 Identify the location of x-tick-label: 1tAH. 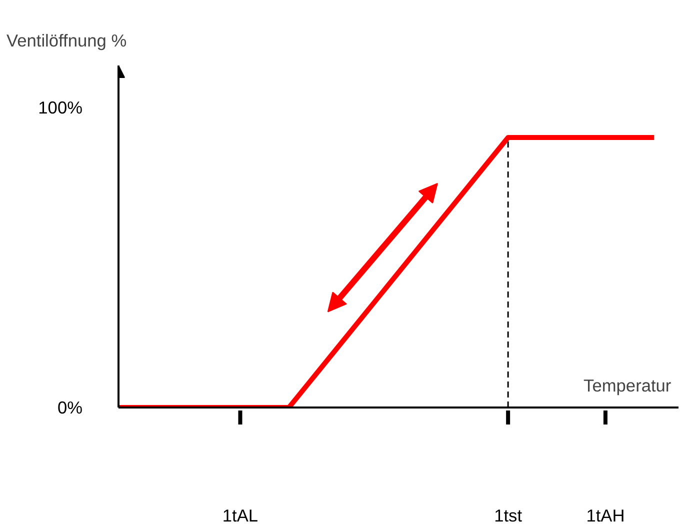
(605, 516).